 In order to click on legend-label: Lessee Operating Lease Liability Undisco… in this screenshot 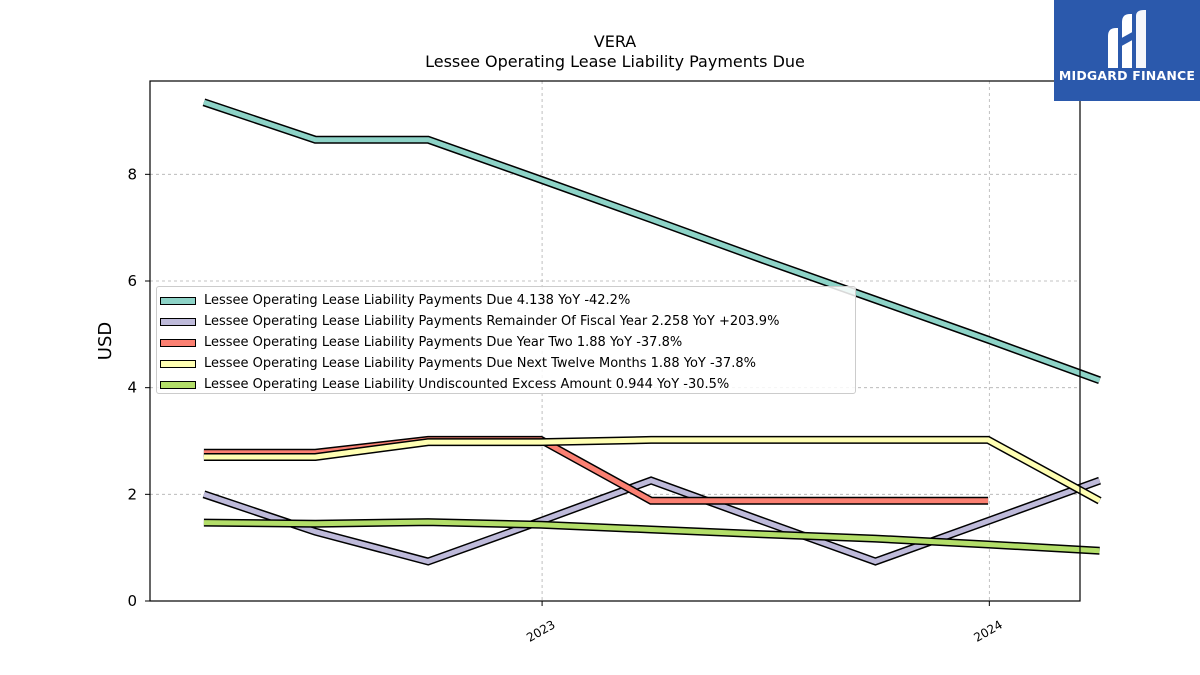, I will do `click(467, 384)`.